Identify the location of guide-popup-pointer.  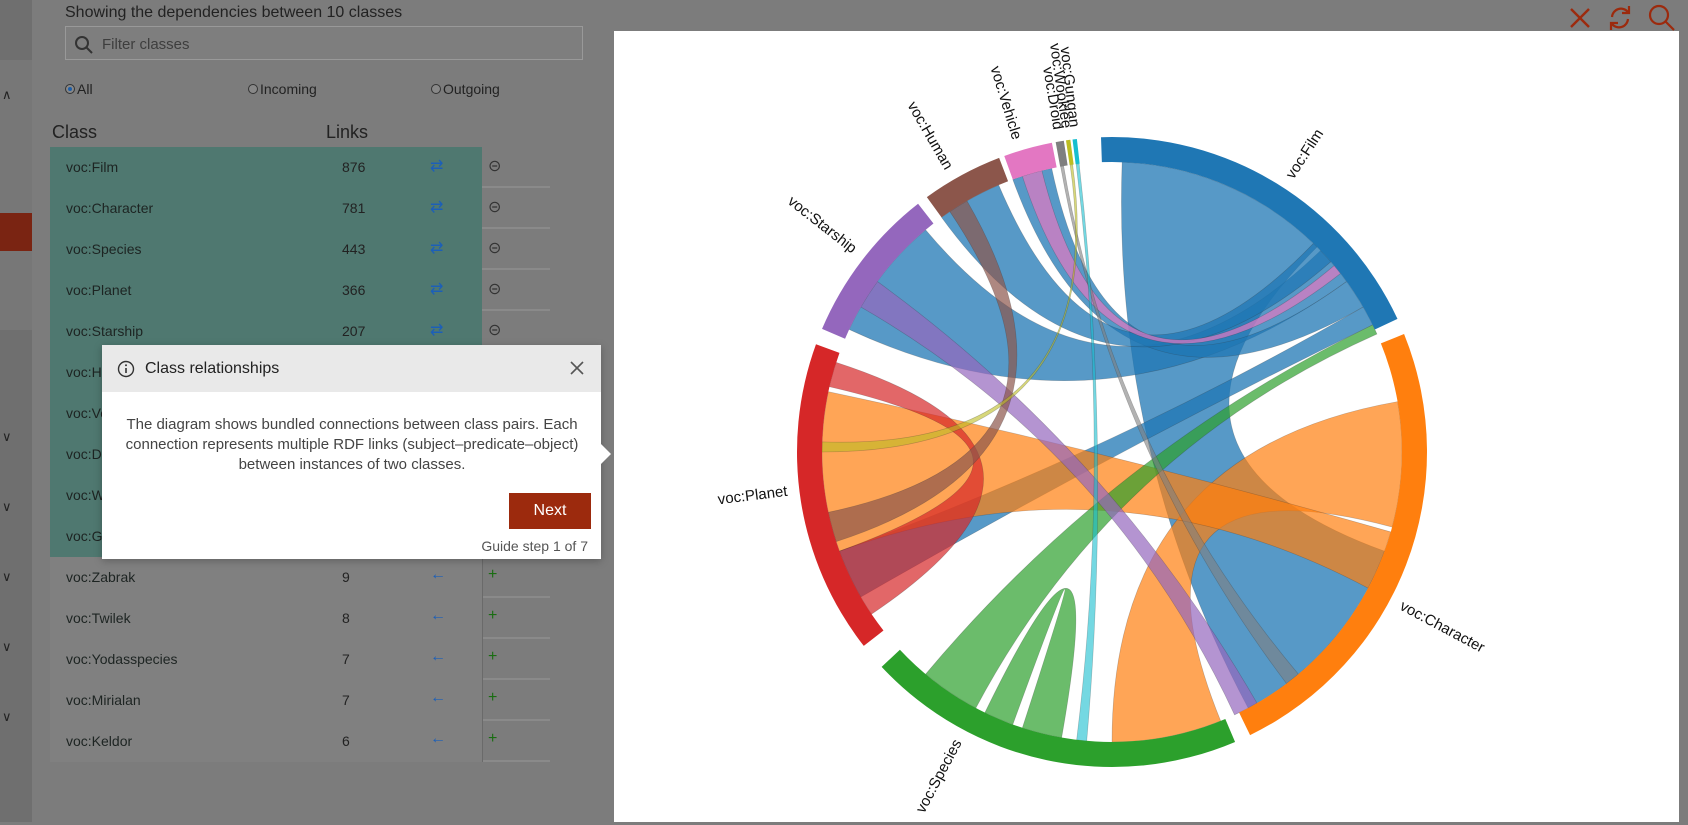
(606, 454).